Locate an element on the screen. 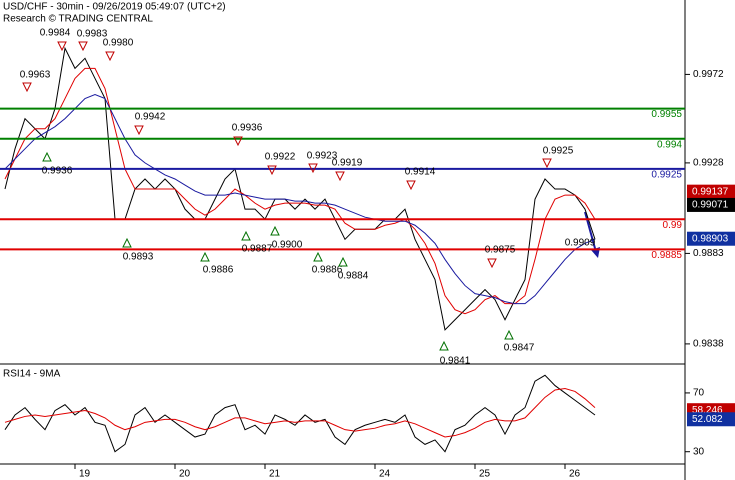 The image size is (735, 480). x-tick-label: 24 is located at coordinates (385, 474).